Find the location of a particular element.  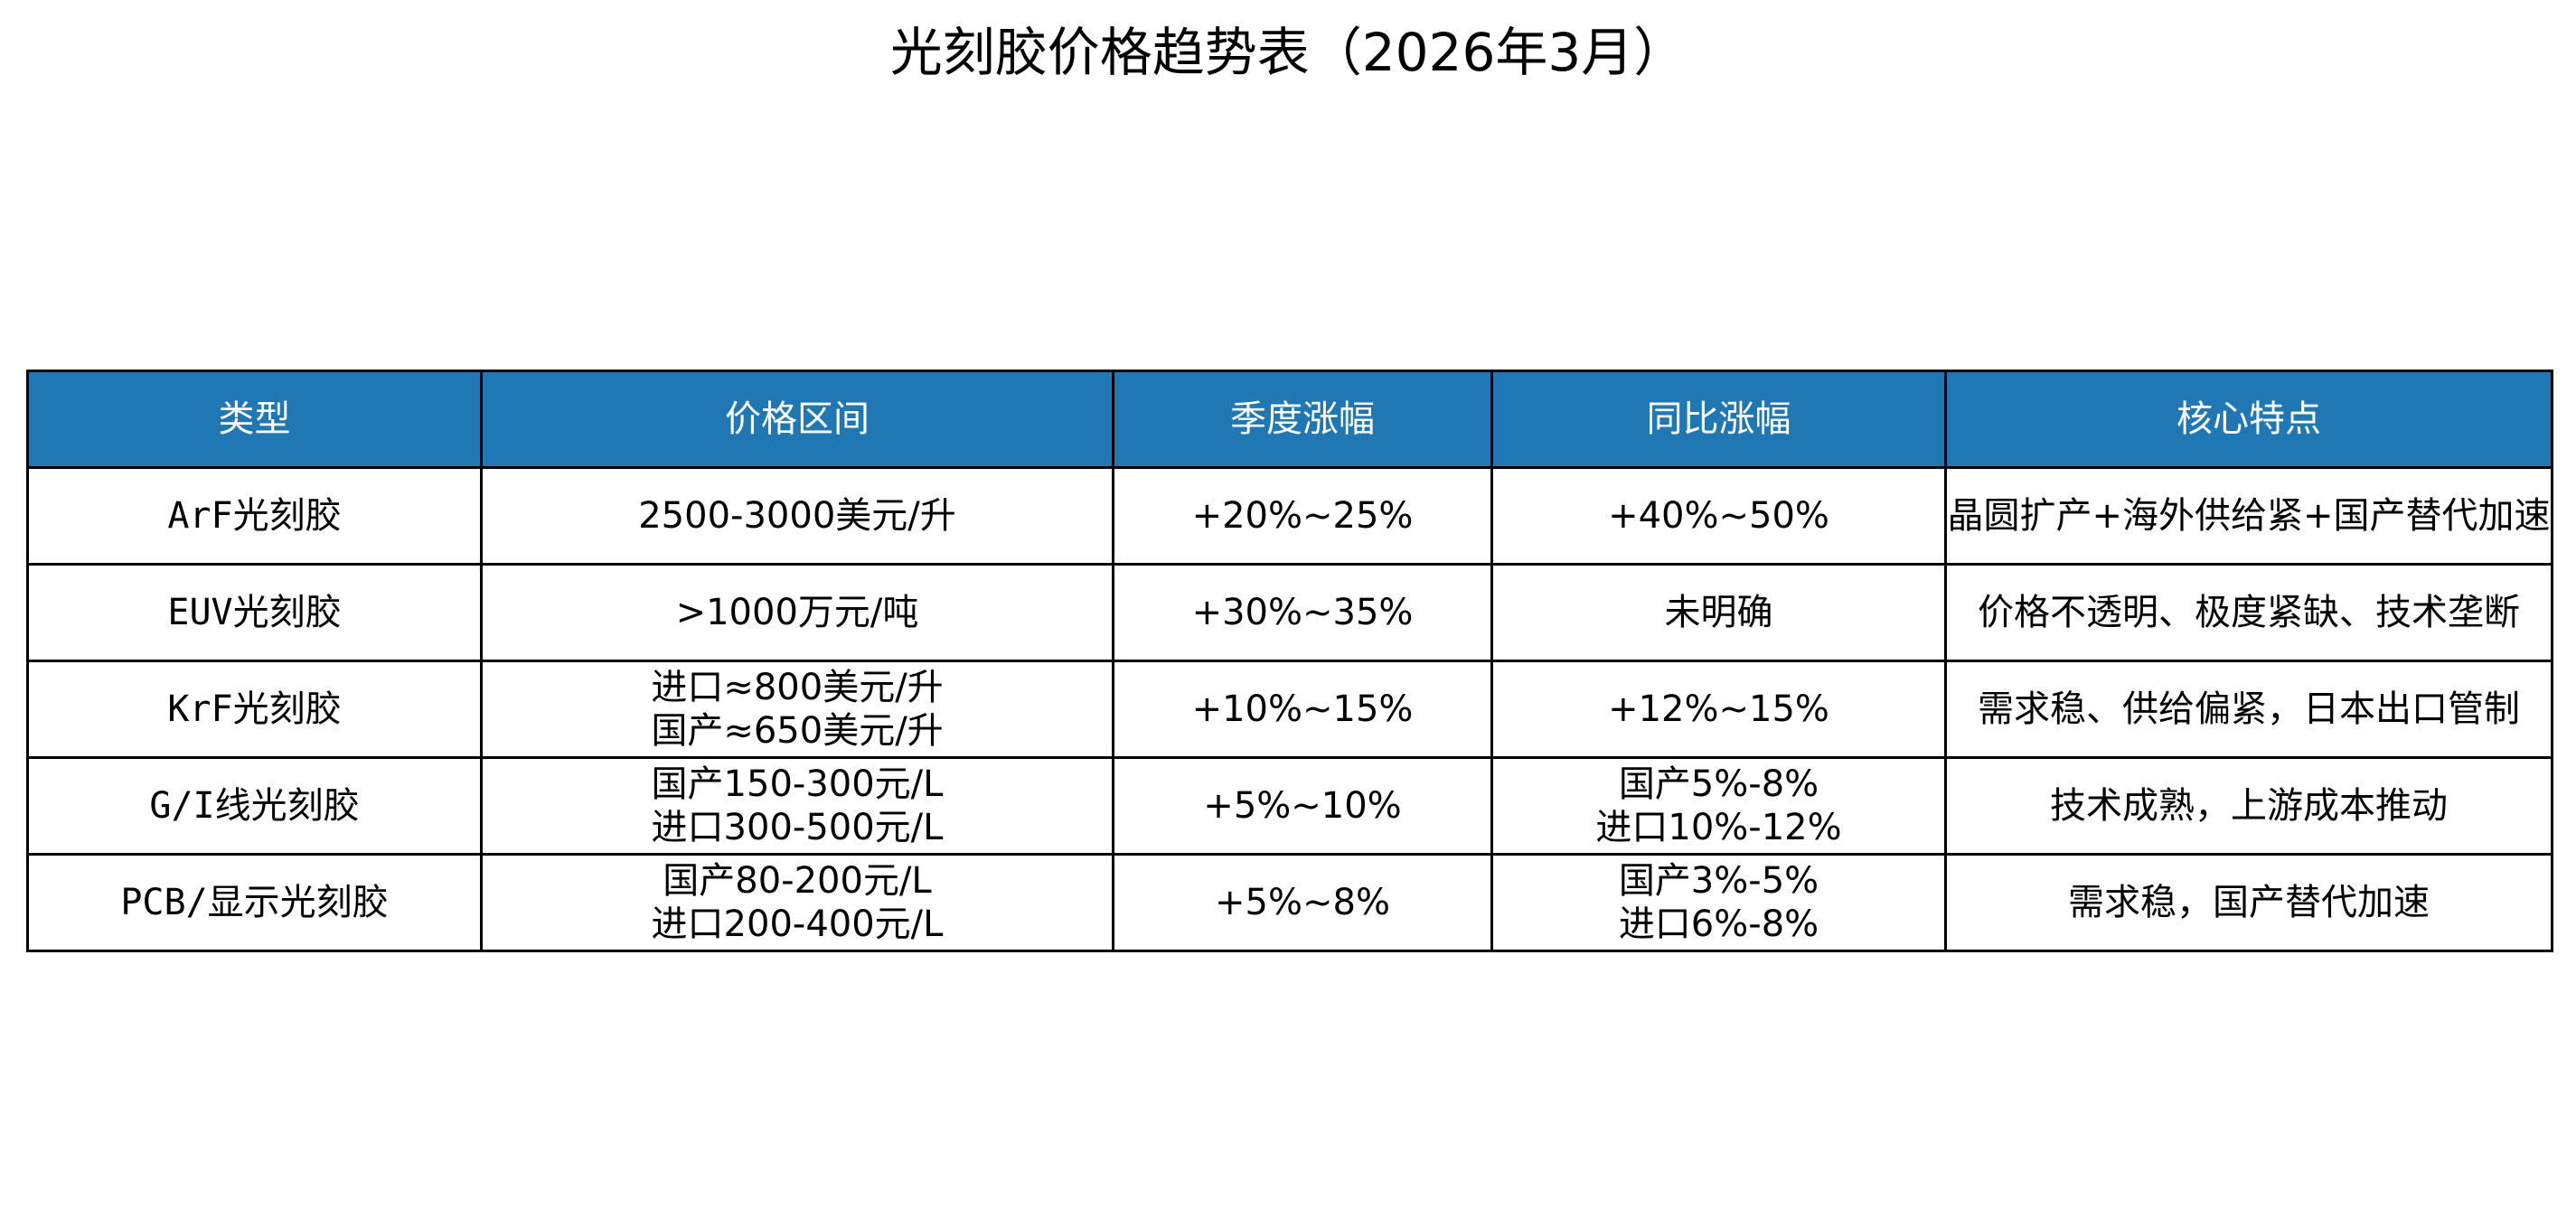

column-header: 类型 is located at coordinates (254, 419).